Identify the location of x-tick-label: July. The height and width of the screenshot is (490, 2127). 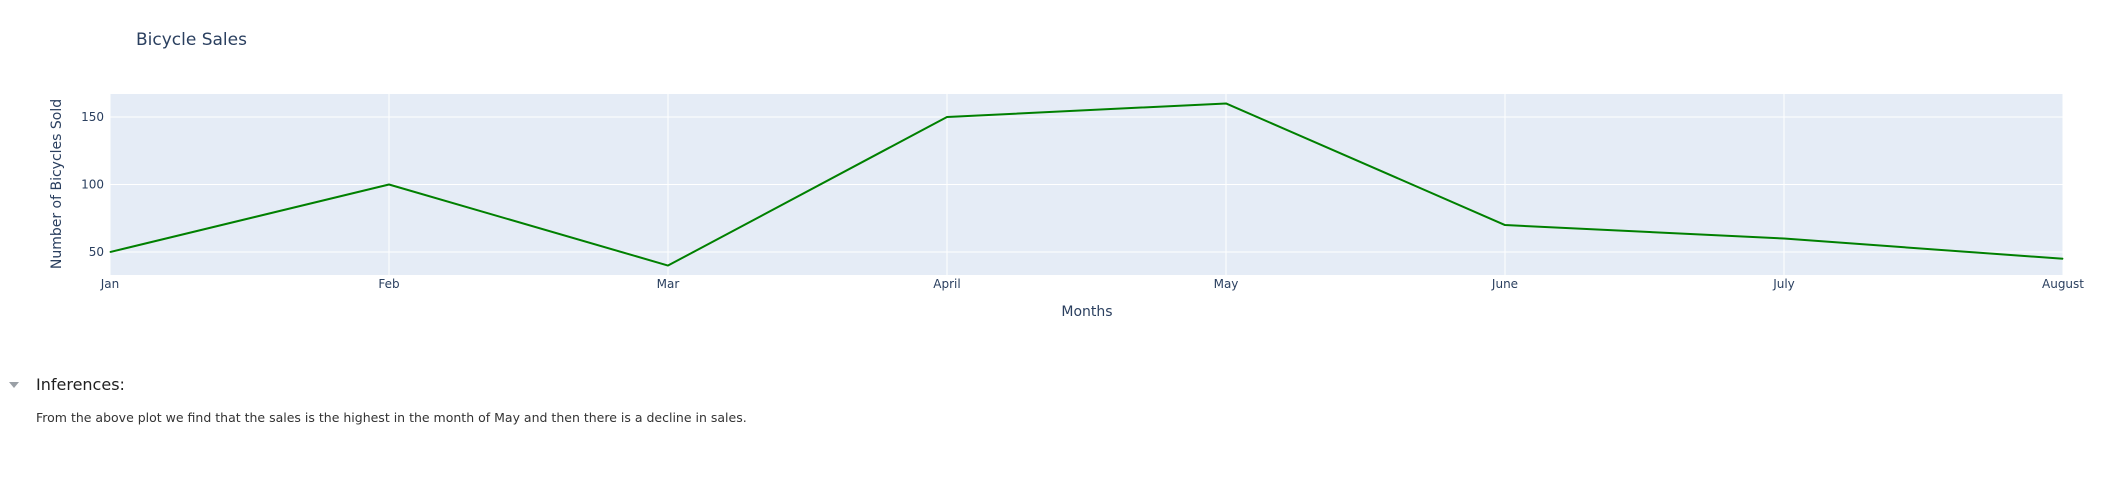
(1783, 284).